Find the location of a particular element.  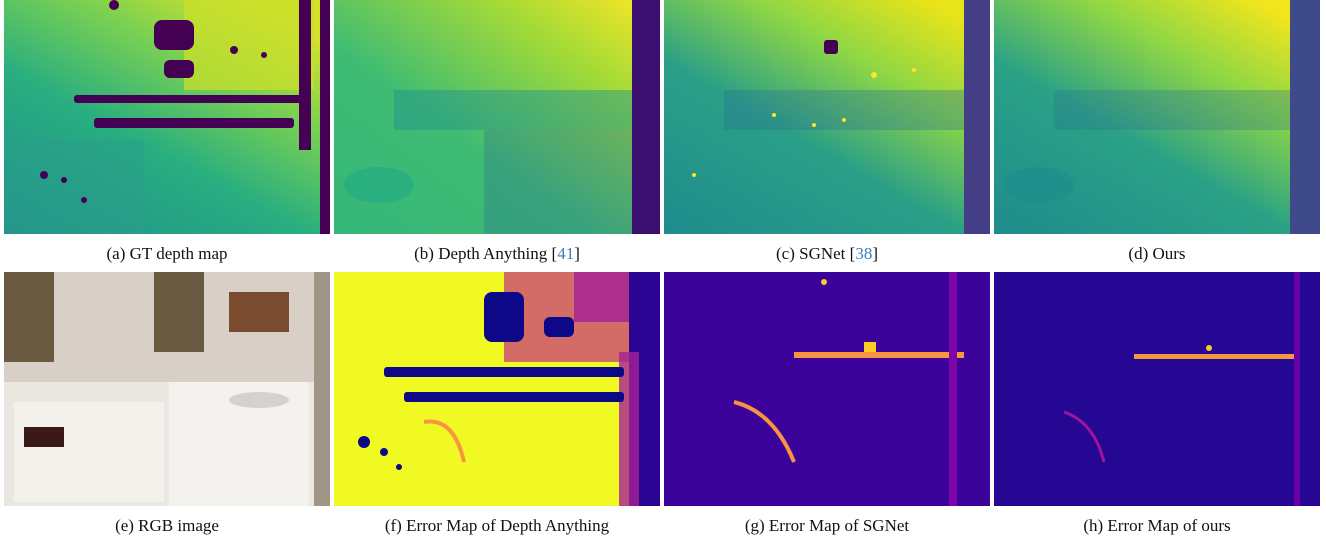

caption-e: (e) RGB image is located at coordinates (167, 525).